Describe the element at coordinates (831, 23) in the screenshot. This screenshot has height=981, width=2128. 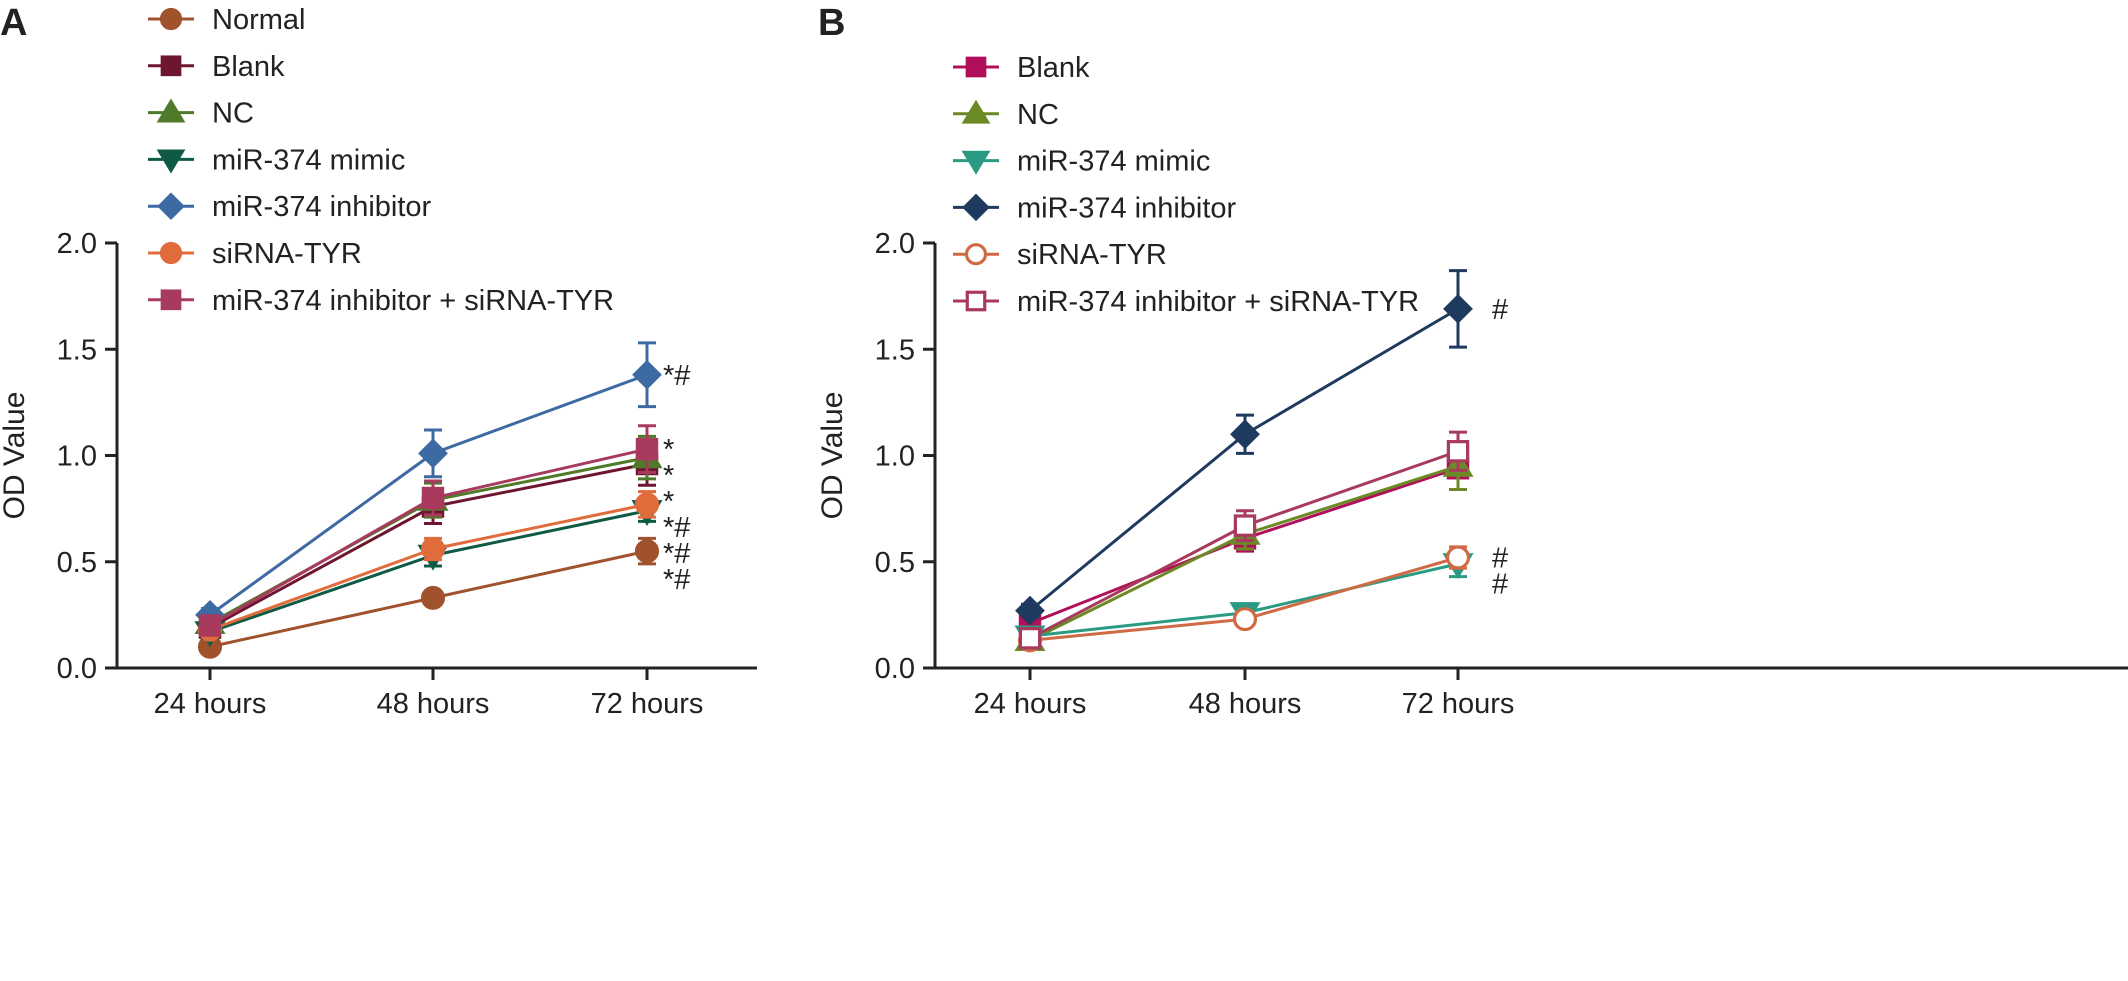
I see `panel-letter: B` at that location.